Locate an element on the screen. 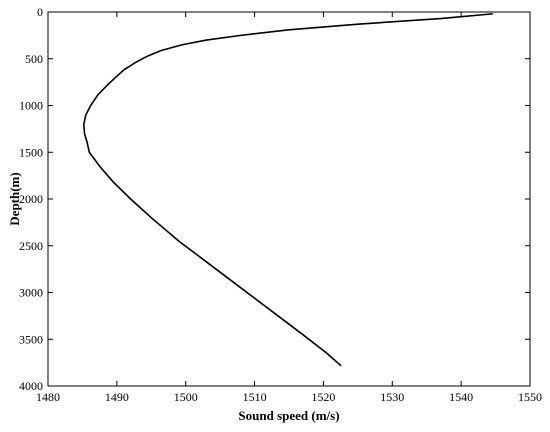 The height and width of the screenshot is (432, 550). x-tick-label: 1540 is located at coordinates (461, 397).